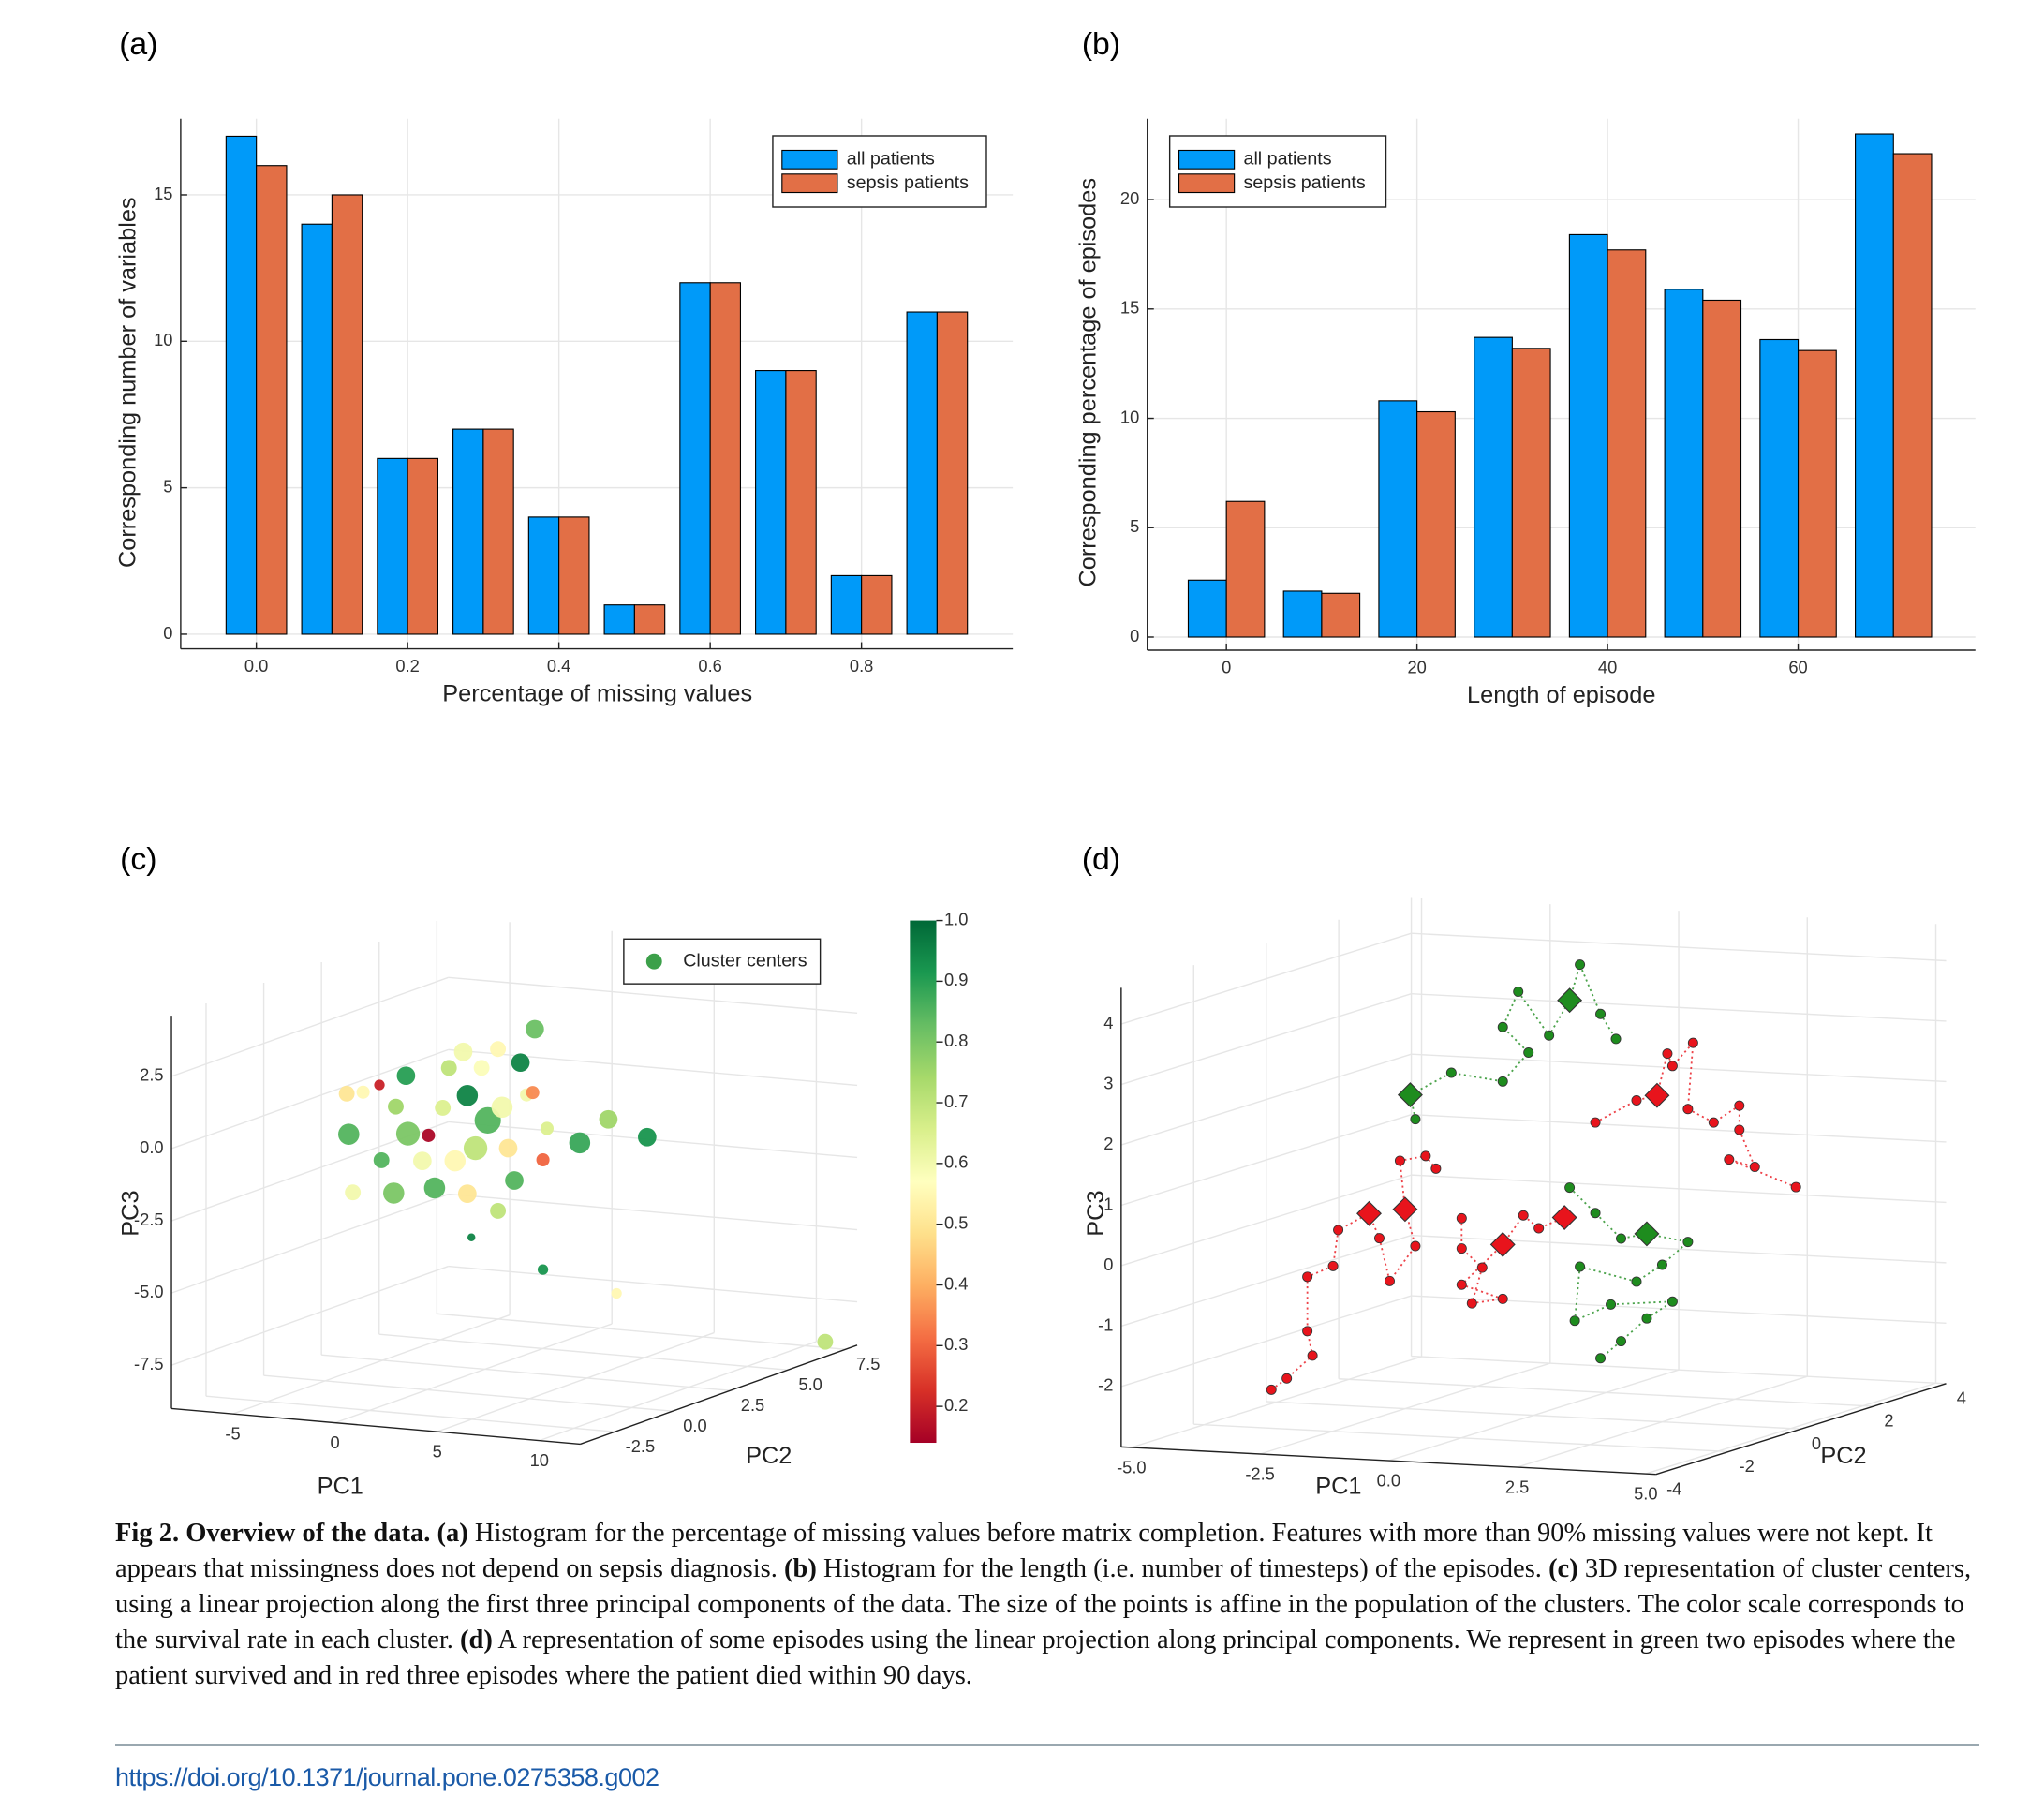 The height and width of the screenshot is (1796, 2044). I want to click on legend-swatch, so click(1207, 159).